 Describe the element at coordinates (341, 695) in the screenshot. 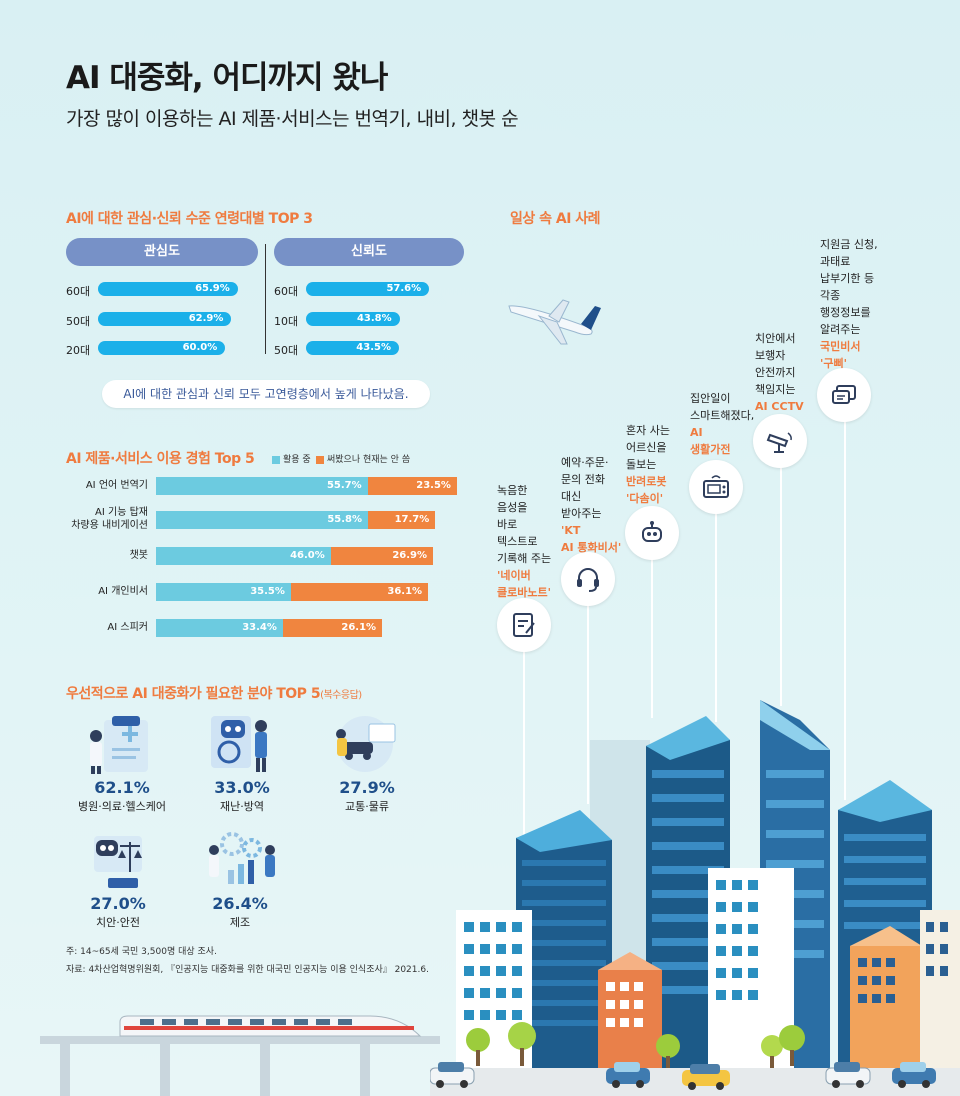

I see `fields-title-suffix: (복수응답)` at that location.